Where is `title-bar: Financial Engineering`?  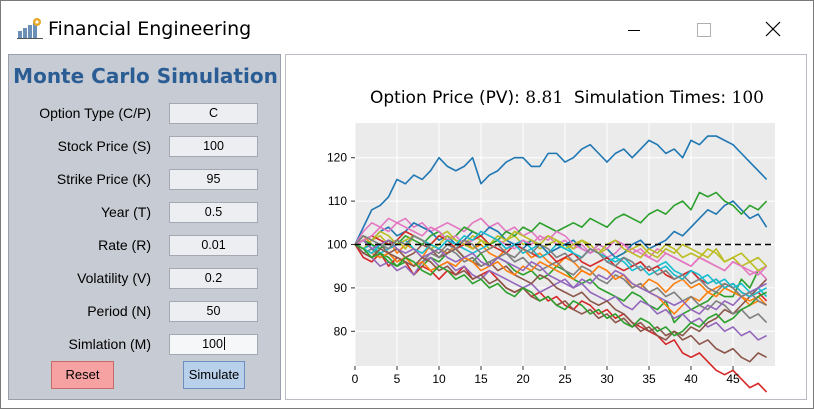 title-bar: Financial Engineering is located at coordinates (407, 27).